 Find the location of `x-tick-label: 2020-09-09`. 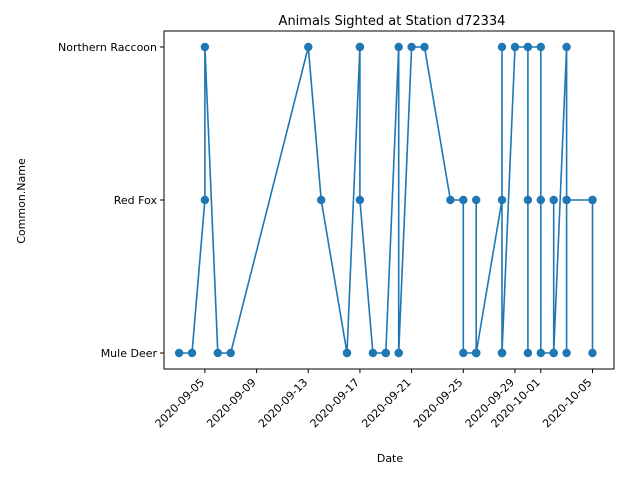

x-tick-label: 2020-09-09 is located at coordinates (231, 403).